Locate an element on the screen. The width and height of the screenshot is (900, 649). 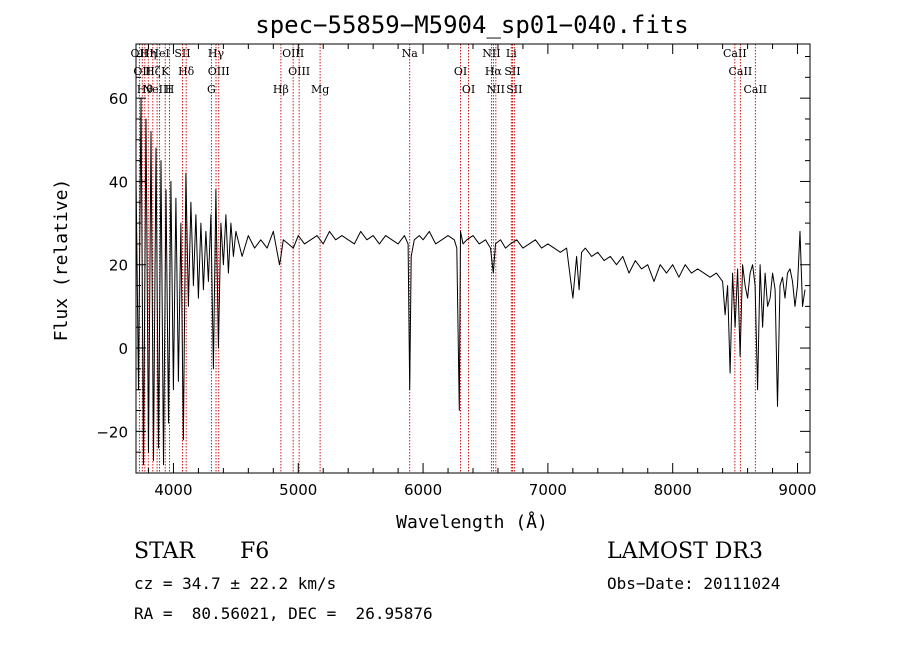
y-tick-label: 0 is located at coordinates (123, 349).